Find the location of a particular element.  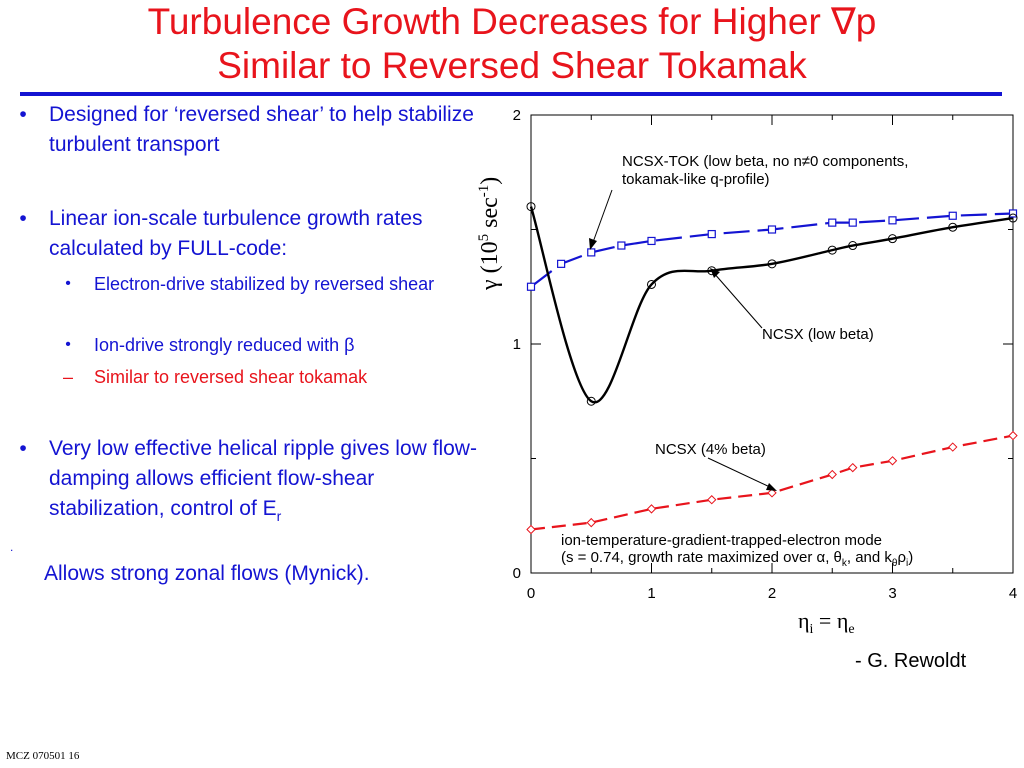

title-line-2: Similar to Reversed Shear Tokamak is located at coordinates (512, 65).